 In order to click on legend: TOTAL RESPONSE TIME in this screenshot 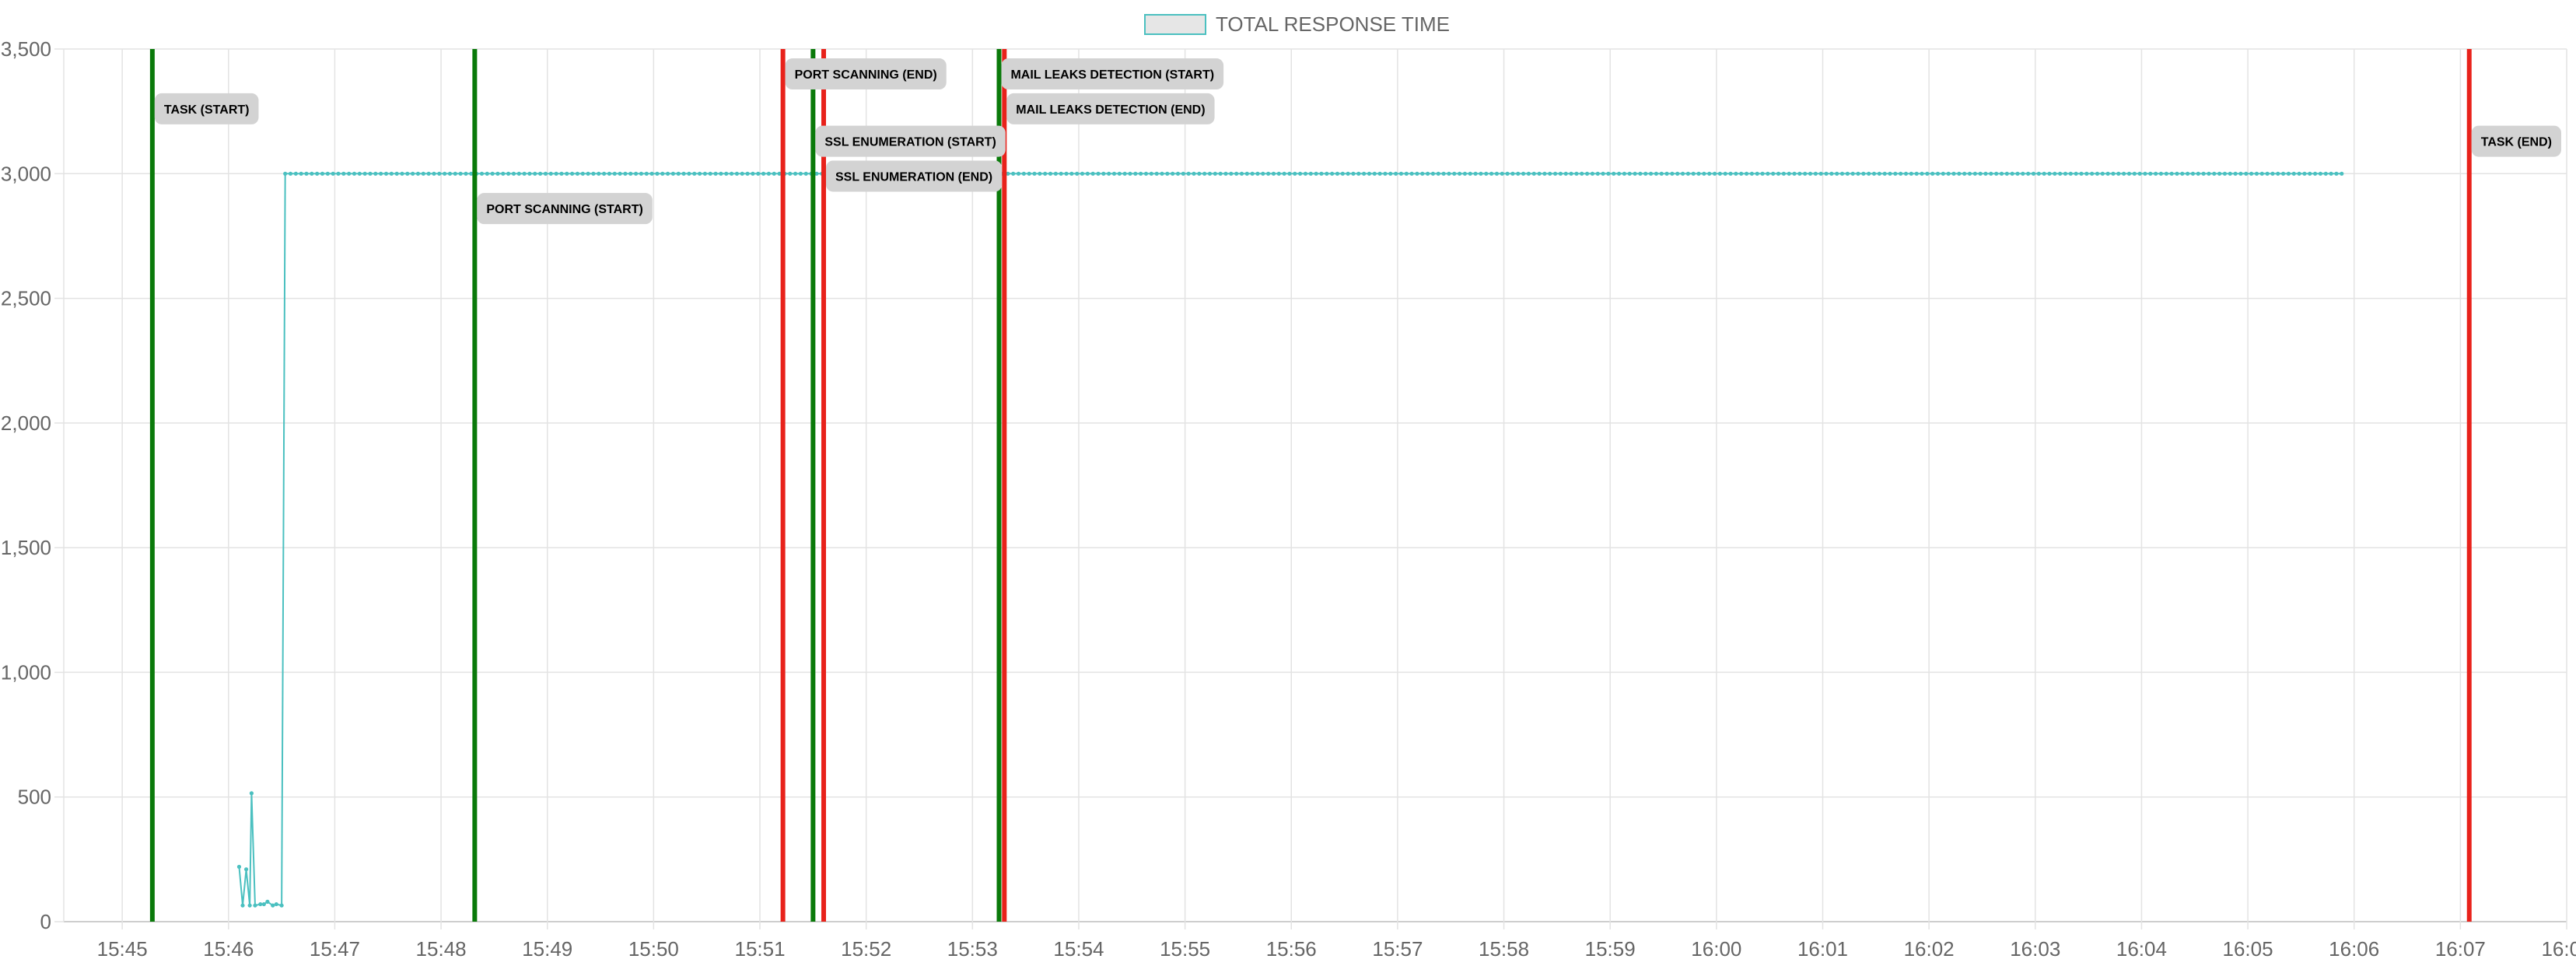, I will do `click(1297, 24)`.